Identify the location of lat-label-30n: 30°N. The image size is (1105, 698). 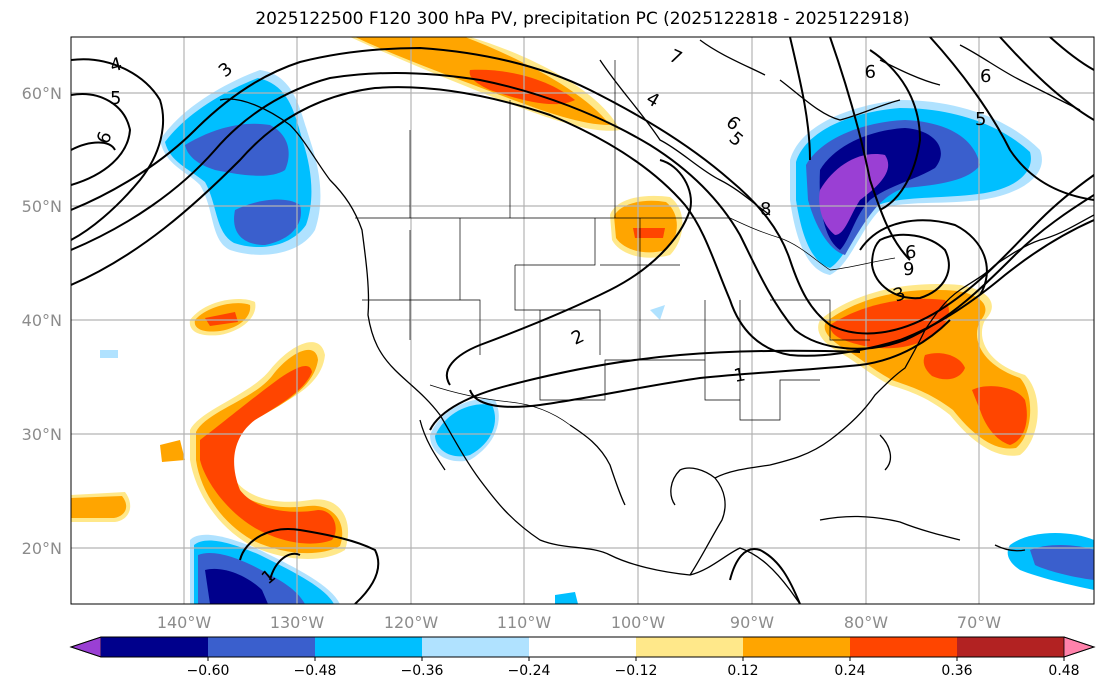
(42, 434).